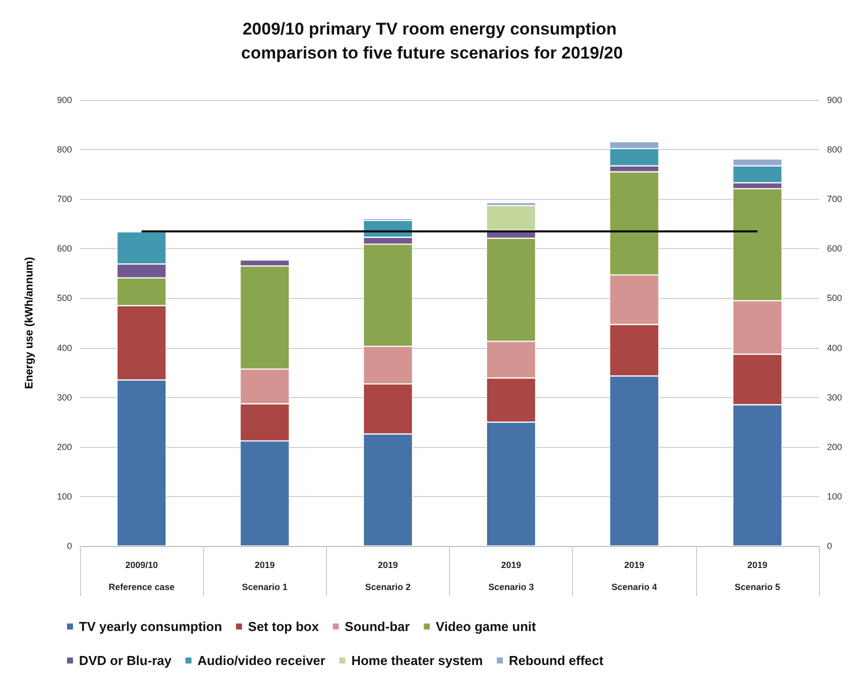 The height and width of the screenshot is (686, 864). I want to click on y-tick-label: 800, so click(64, 149).